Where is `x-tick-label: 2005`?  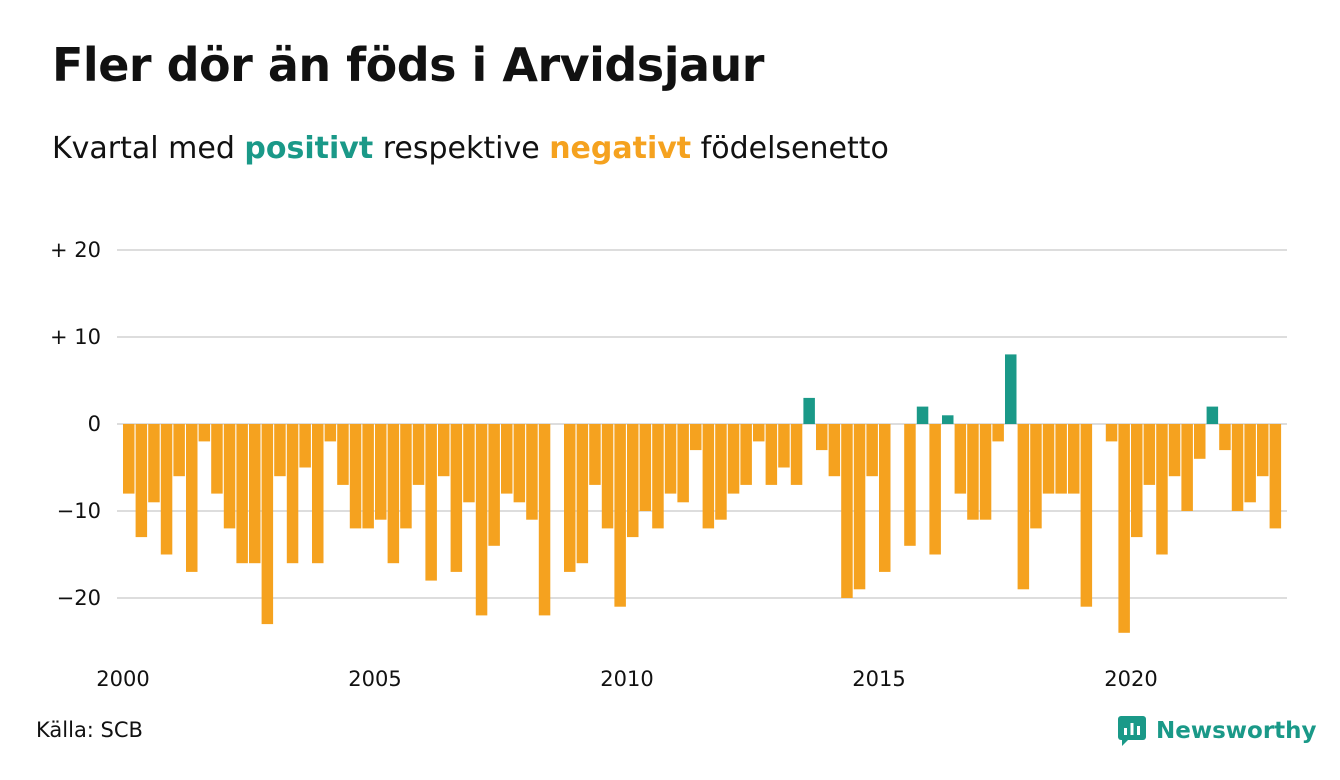
x-tick-label: 2005 is located at coordinates (374, 679).